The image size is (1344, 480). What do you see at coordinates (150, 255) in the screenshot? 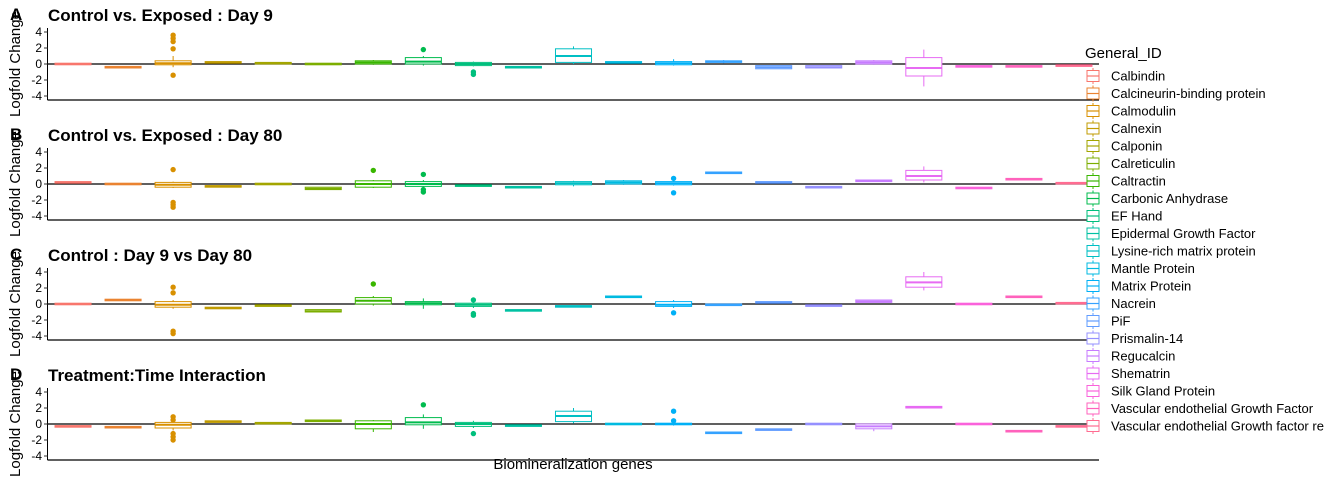
I see `panel-title: Control : Day 9 vs Day 80` at bounding box center [150, 255].